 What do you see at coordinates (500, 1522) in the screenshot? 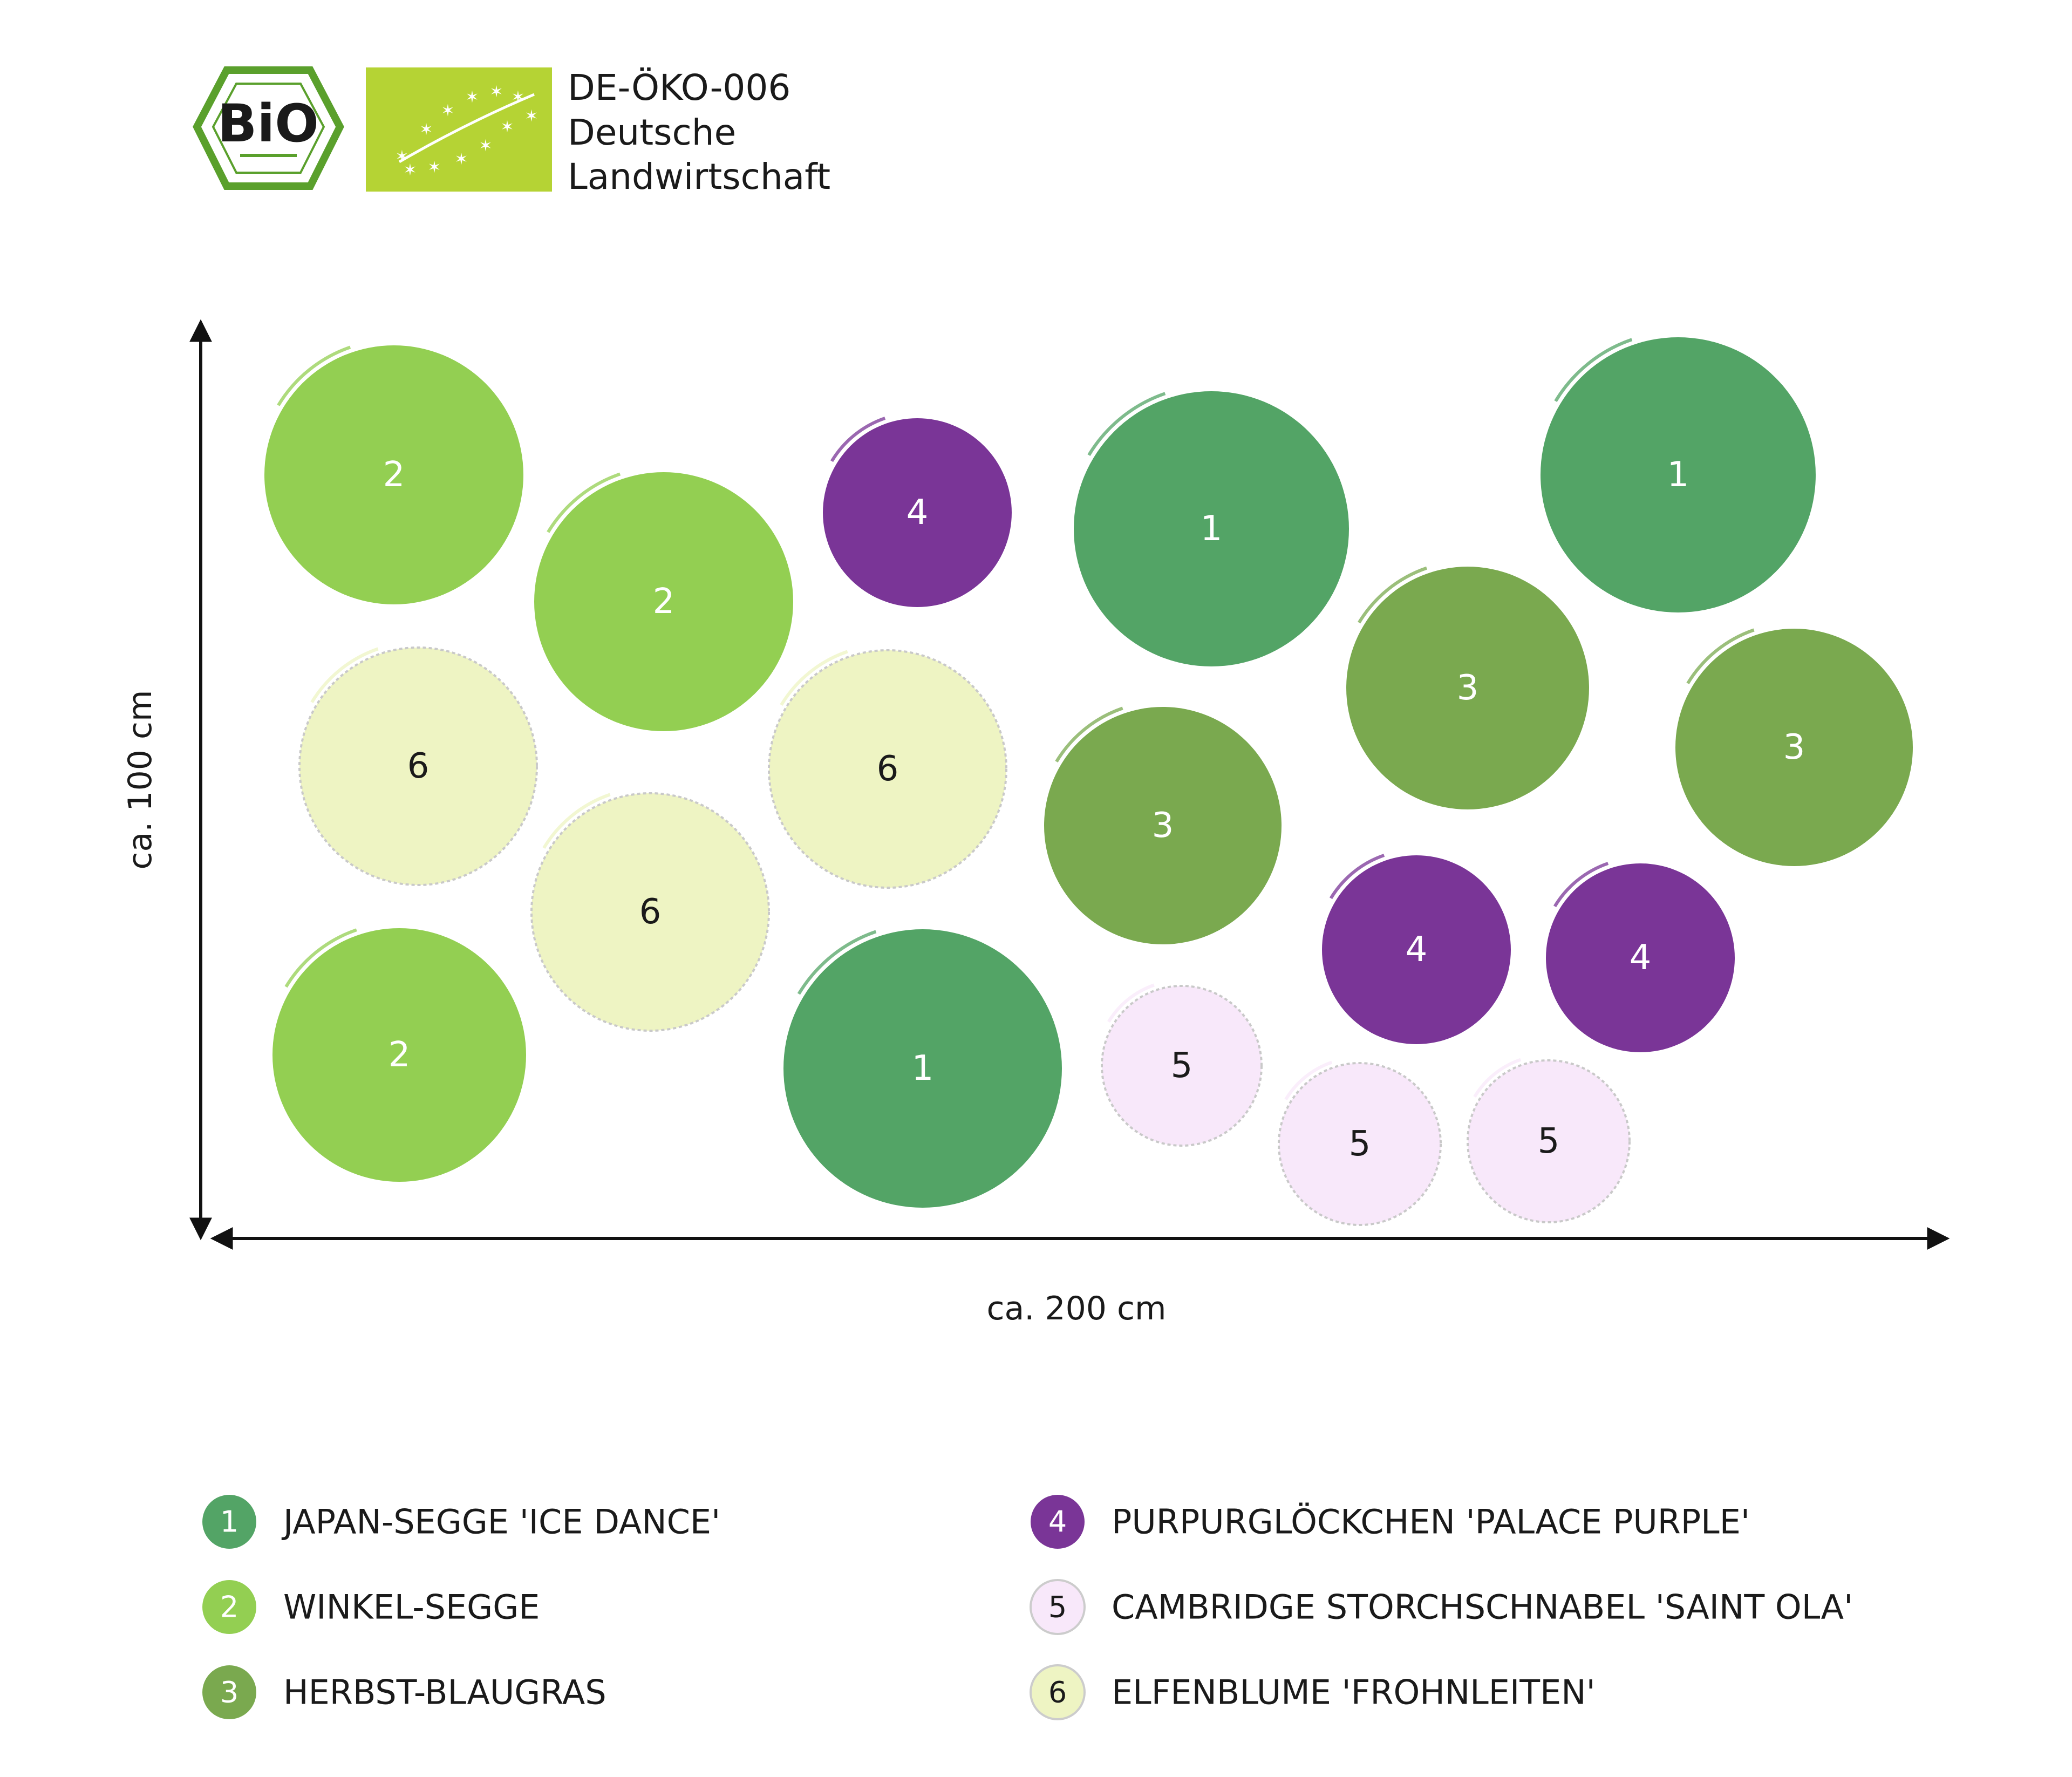
I see `legend-label: JAPAN-SEGGE 'ICE DANCE'` at bounding box center [500, 1522].